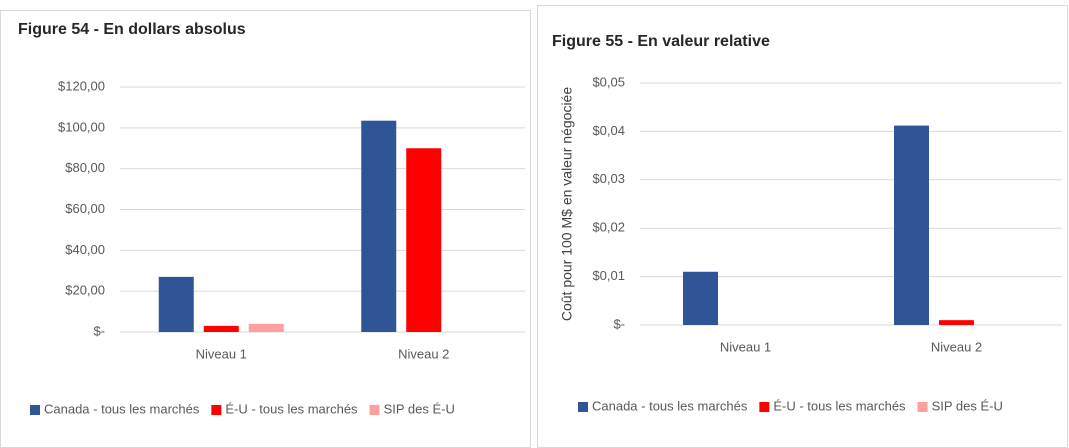  What do you see at coordinates (661, 41) in the screenshot?
I see `chart-title: Figure 55 - En valeur relative` at bounding box center [661, 41].